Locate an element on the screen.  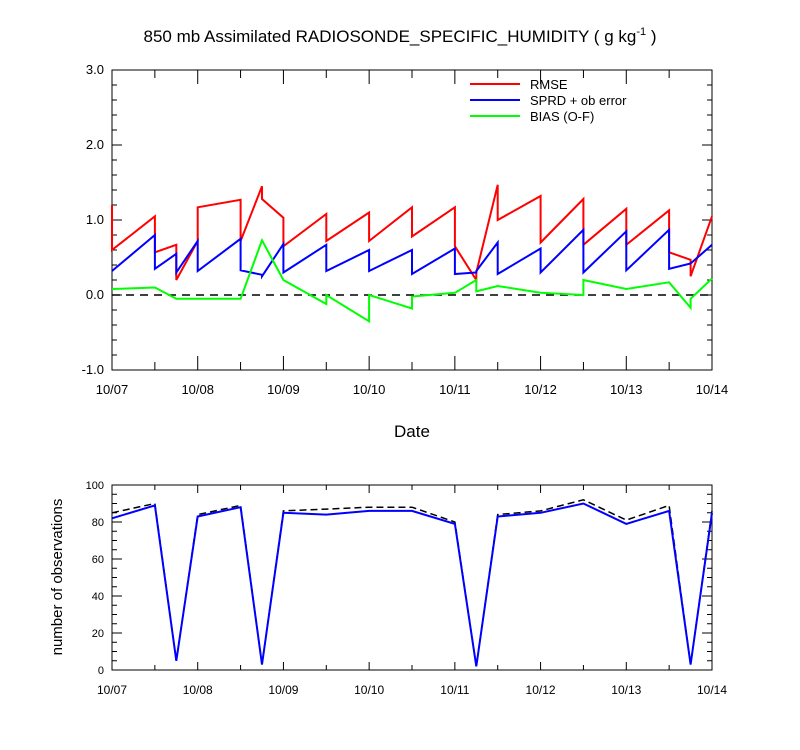
top-chart-x-tick-label: 10/09 is located at coordinates (283, 389).